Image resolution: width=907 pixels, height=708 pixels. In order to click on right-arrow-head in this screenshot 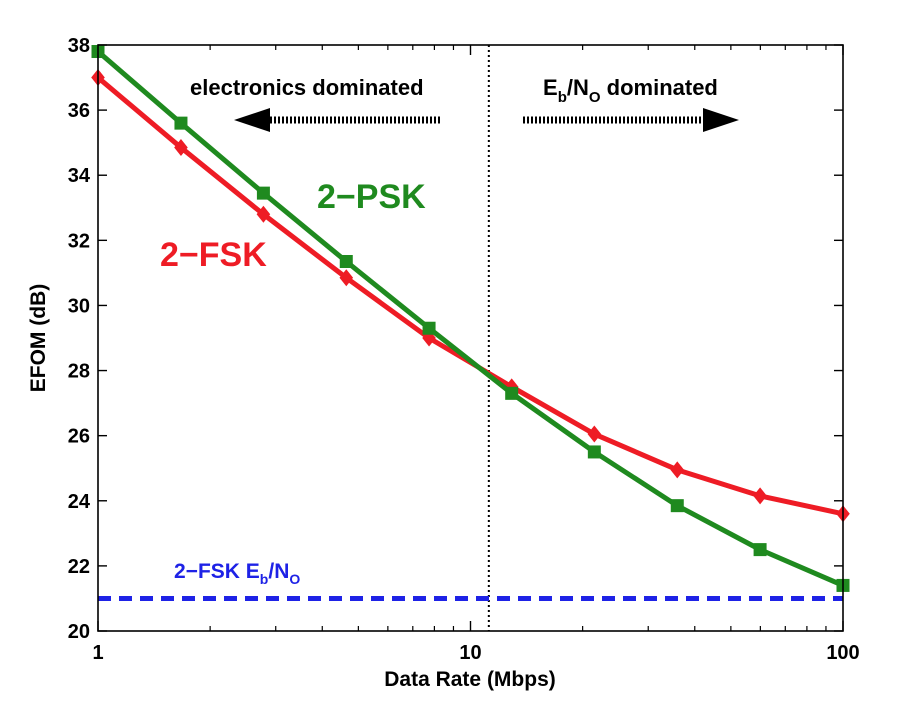, I will do `click(721, 120)`.